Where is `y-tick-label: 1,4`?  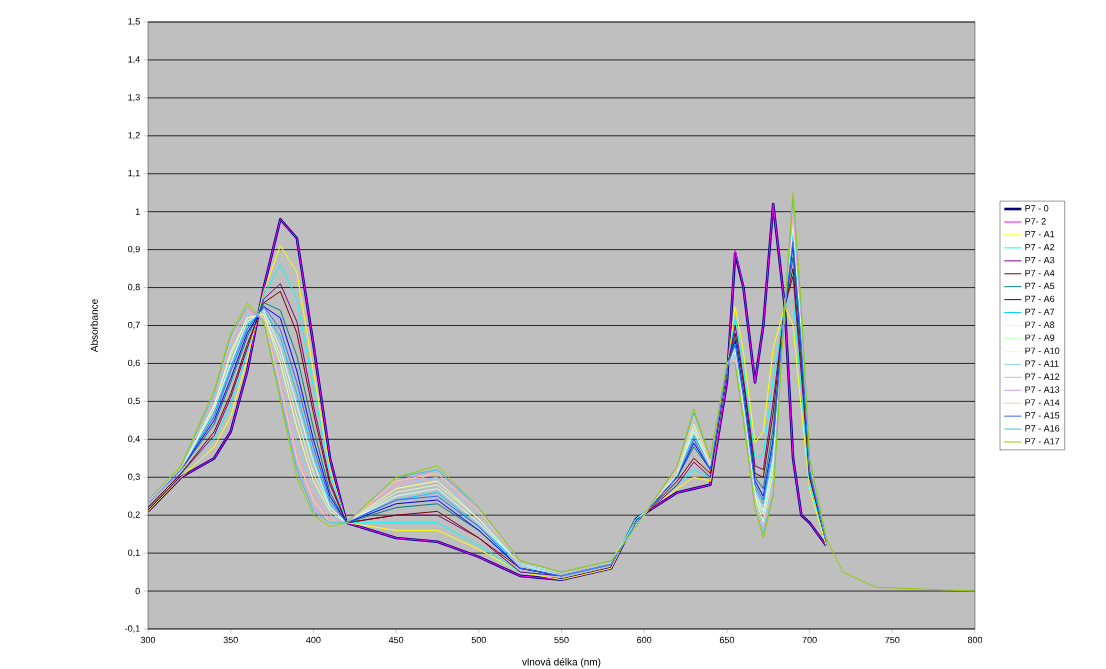
y-tick-label: 1,4 is located at coordinates (134, 60).